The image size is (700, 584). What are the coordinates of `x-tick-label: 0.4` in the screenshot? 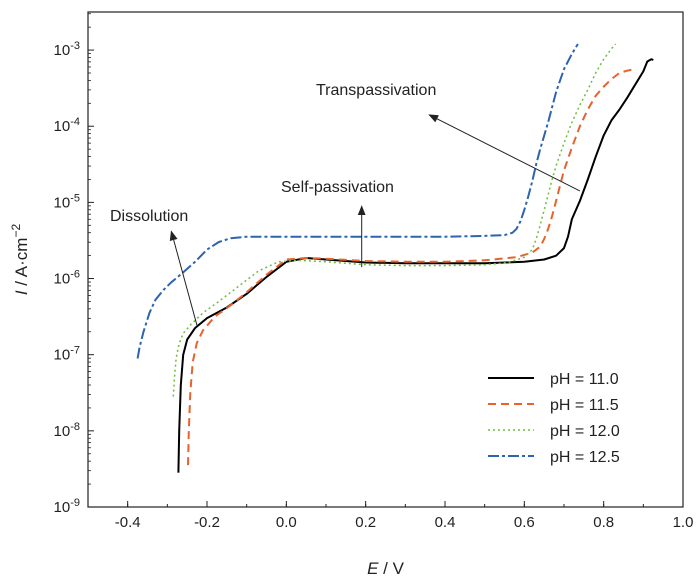 It's located at (445, 522).